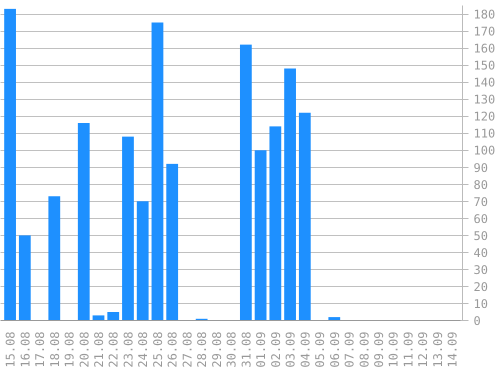  Describe the element at coordinates (11, 350) in the screenshot. I see `x-tick-label: 15.08` at that location.